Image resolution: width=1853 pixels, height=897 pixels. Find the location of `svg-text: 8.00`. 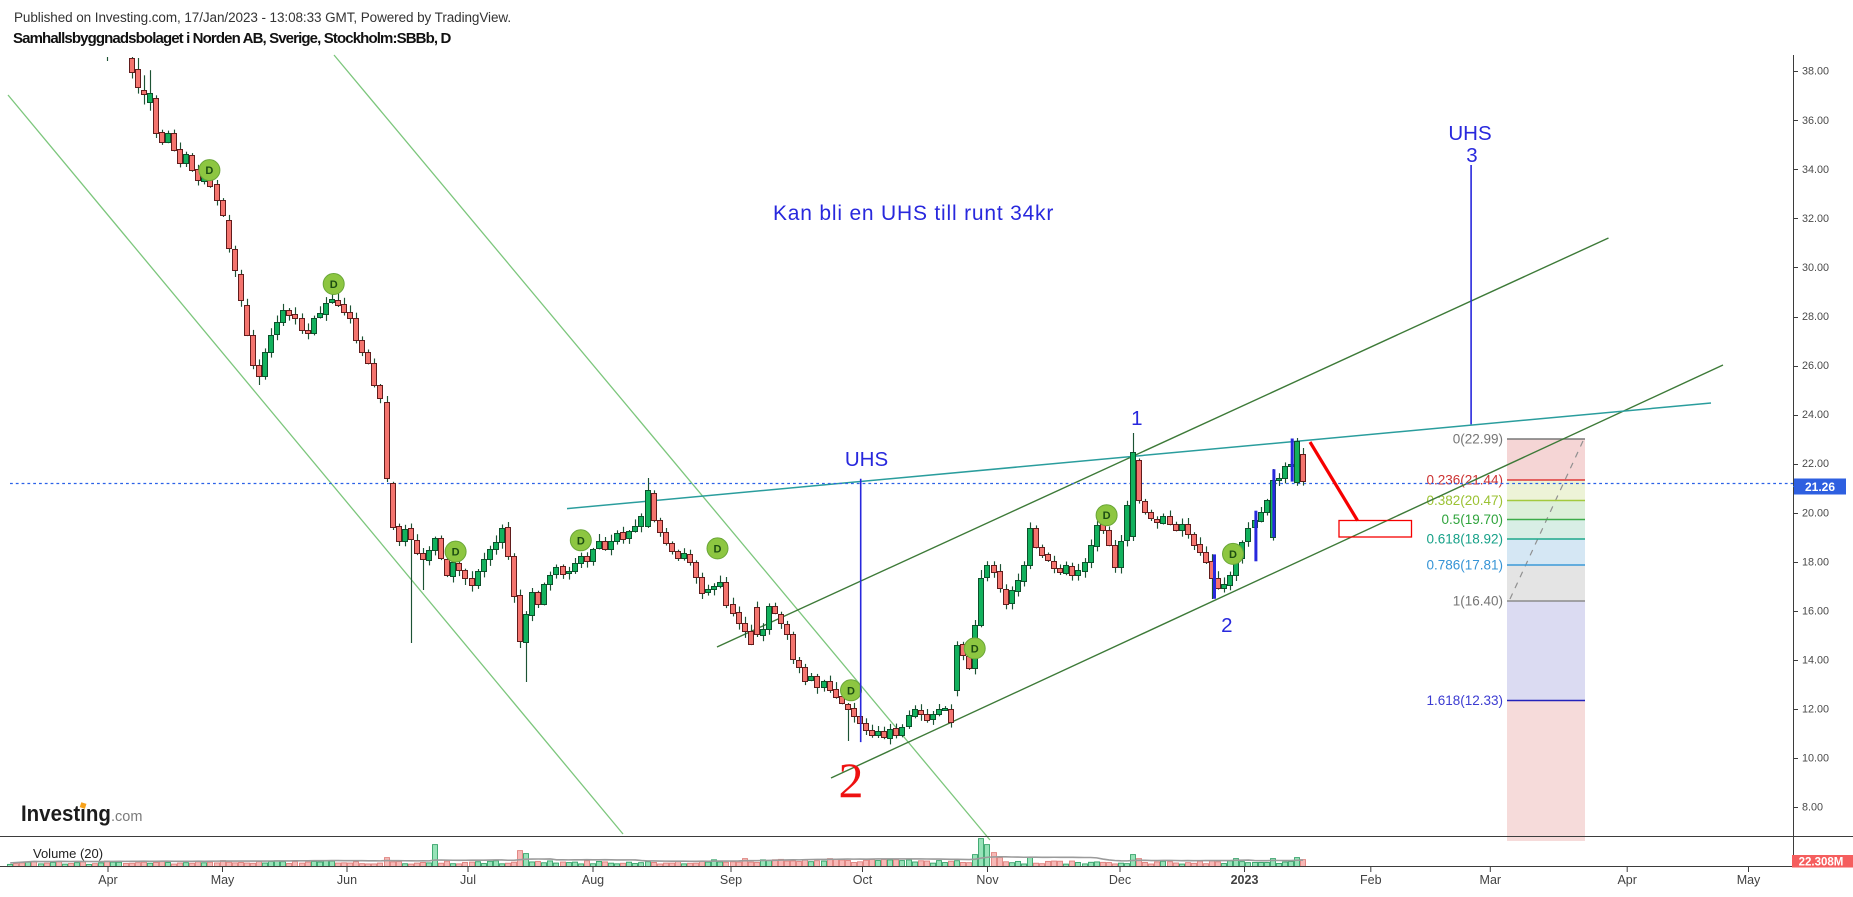

svg-text: 8.00 is located at coordinates (1812, 808).